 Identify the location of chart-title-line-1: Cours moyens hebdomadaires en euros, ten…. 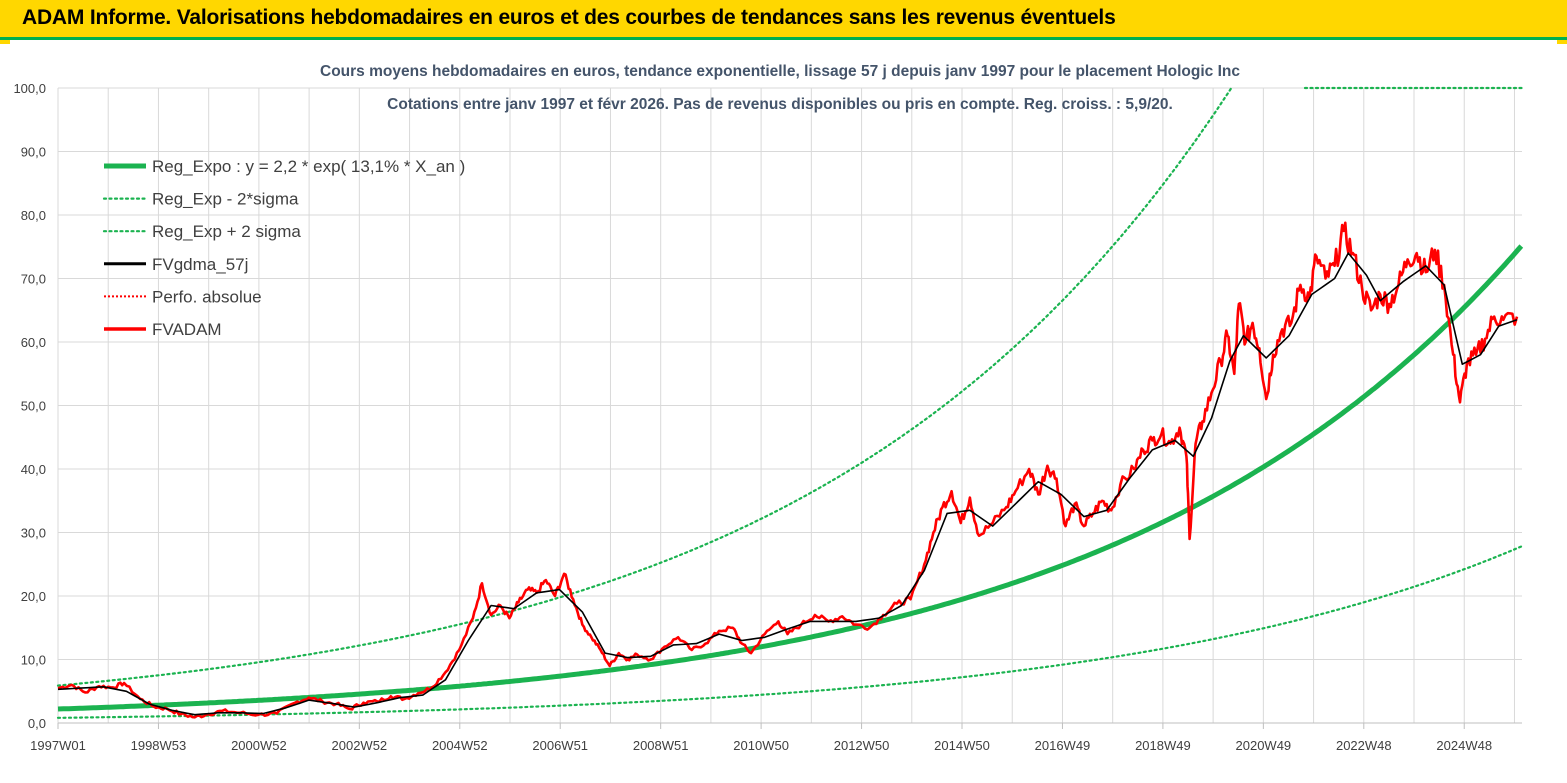
(780, 71).